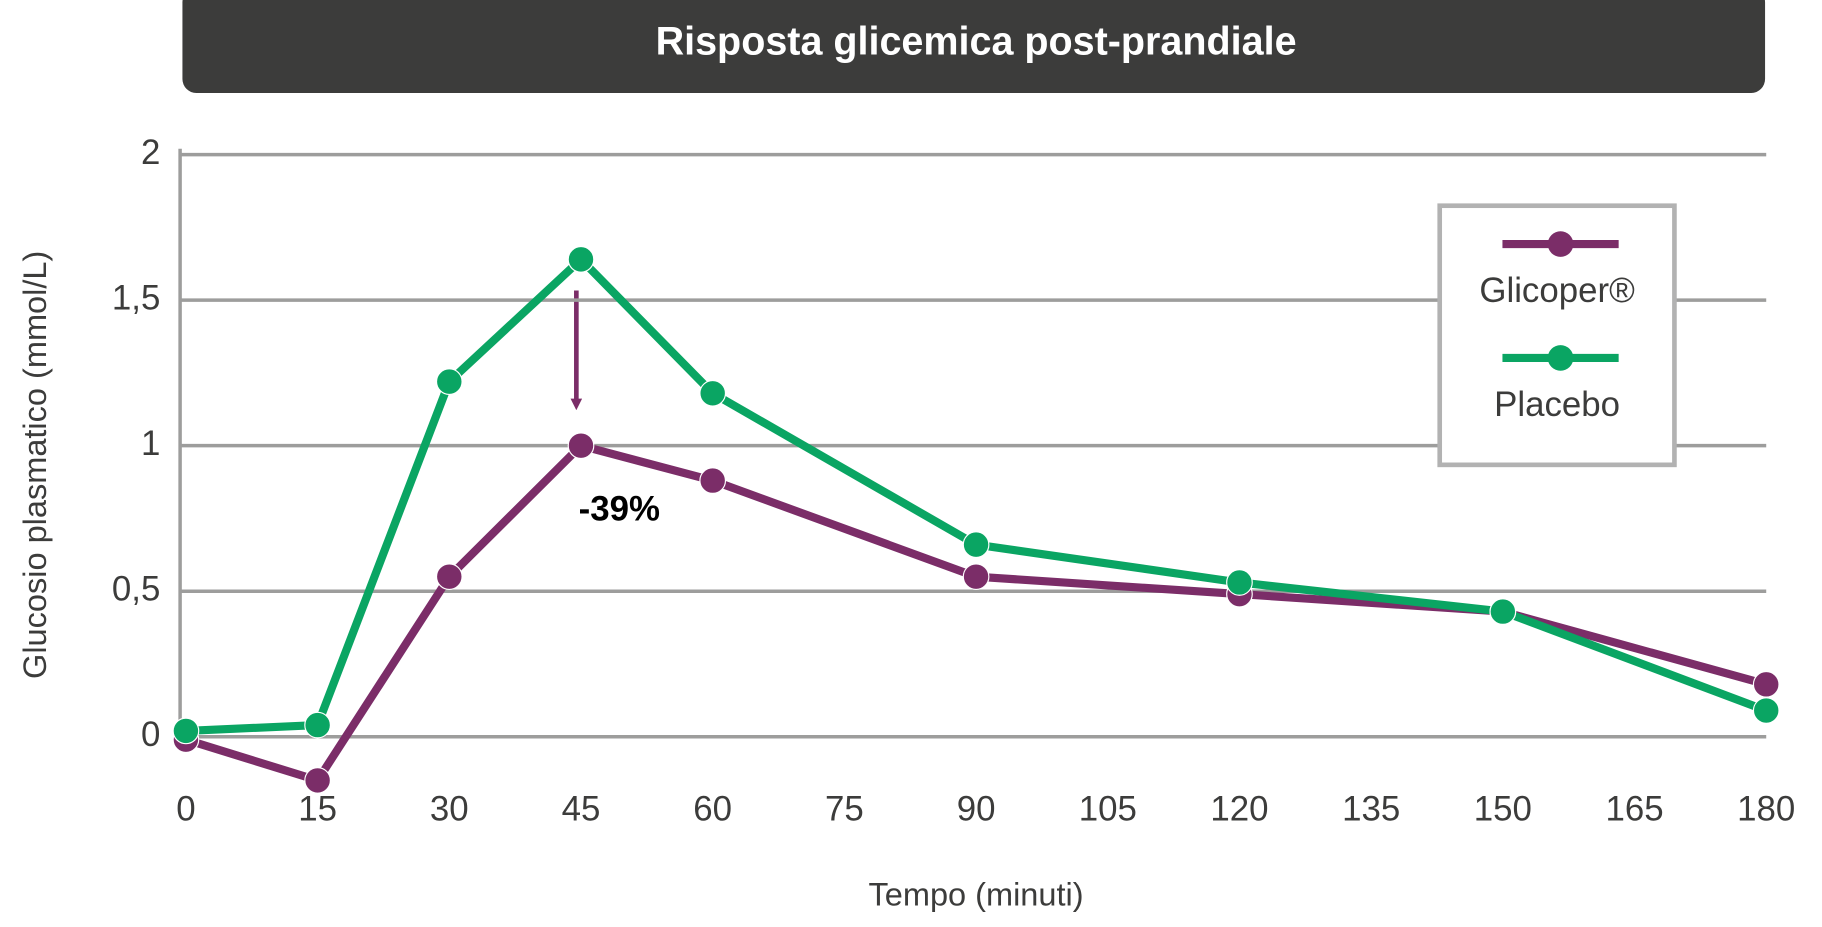  Describe the element at coordinates (1503, 808) in the screenshot. I see `x-tick-label: 150` at that location.